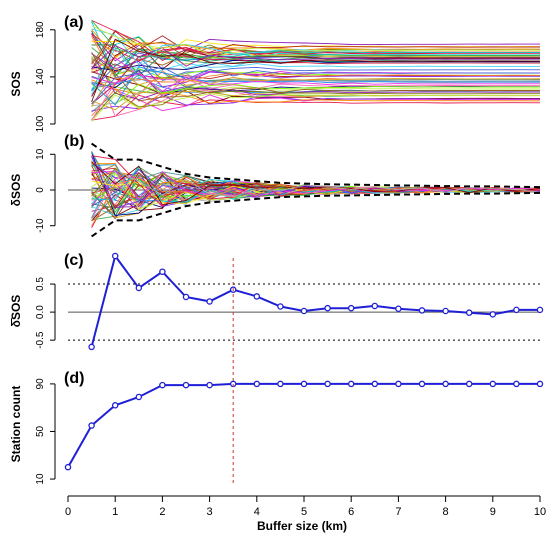 Image resolution: width=550 pixels, height=543 pixels. What do you see at coordinates (40, 123) in the screenshot?
I see `y-tick-label: 100` at bounding box center [40, 123].